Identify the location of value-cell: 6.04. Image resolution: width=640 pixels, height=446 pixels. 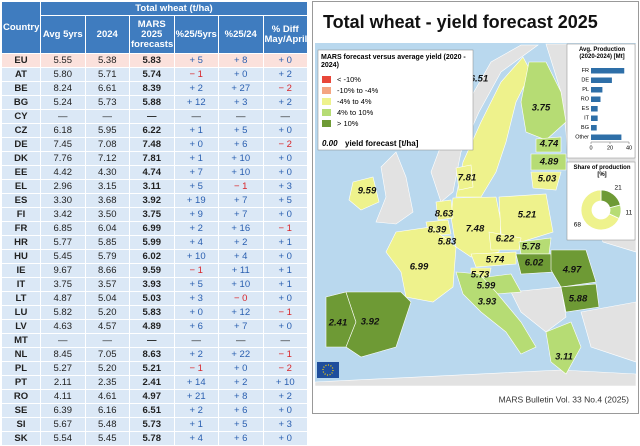
(107, 228).